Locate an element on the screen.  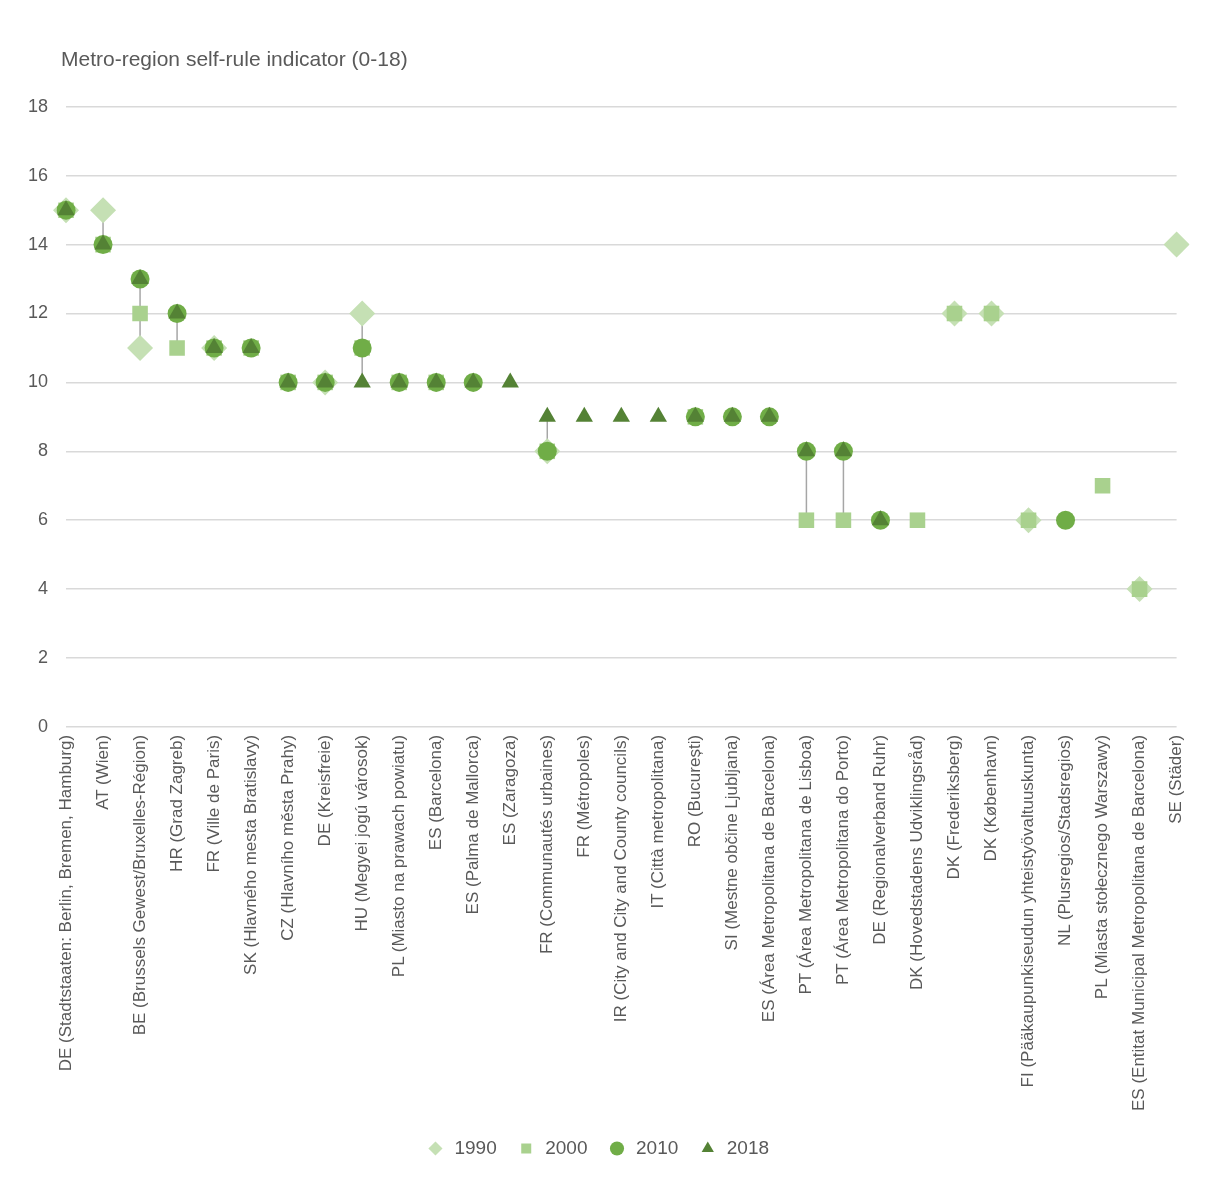
x-tick-label: ES (Palma de Mallorca) is located at coordinates (472, 824).